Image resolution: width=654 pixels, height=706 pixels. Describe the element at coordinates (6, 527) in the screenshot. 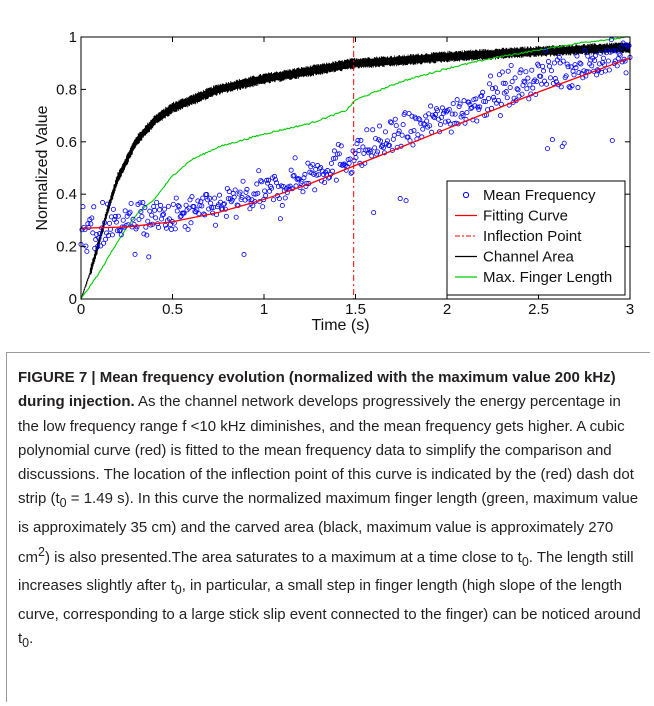

I see `caption-left-rule` at that location.